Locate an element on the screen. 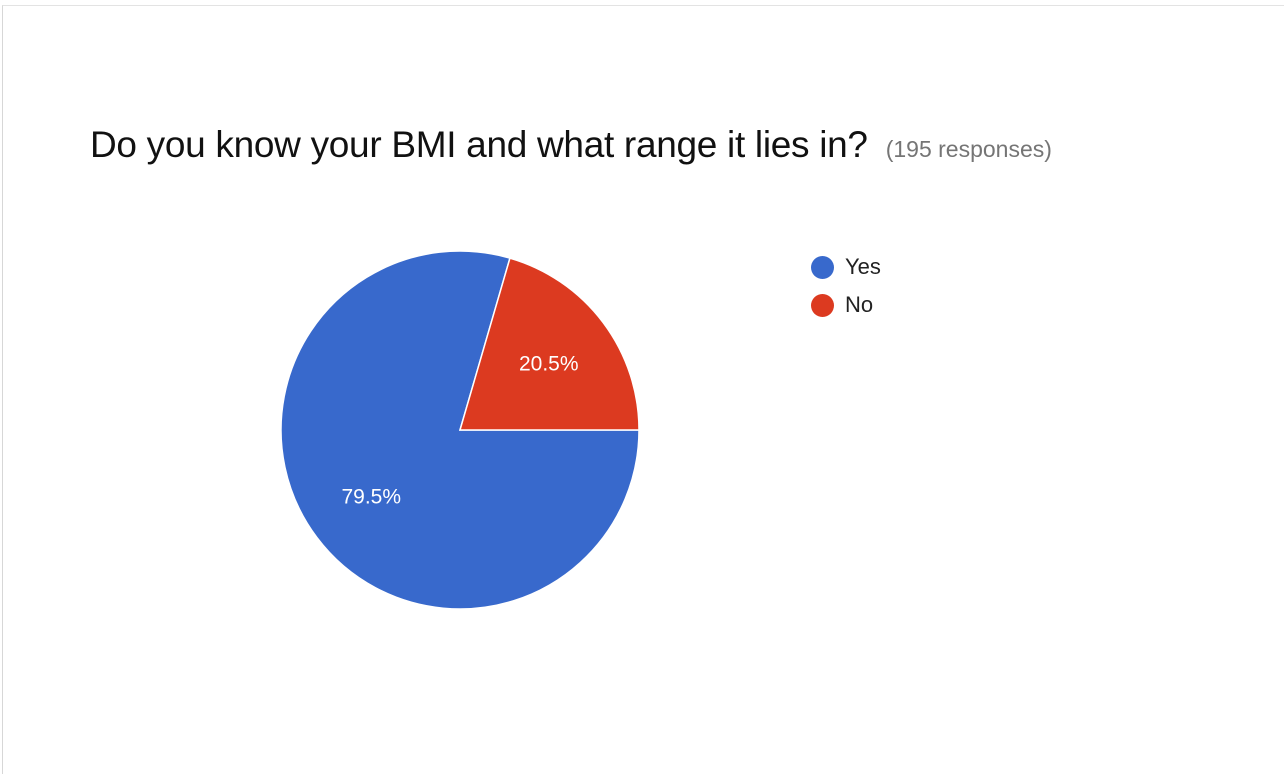 Image resolution: width=1284 pixels, height=774 pixels. legend-swatch-no is located at coordinates (822, 305).